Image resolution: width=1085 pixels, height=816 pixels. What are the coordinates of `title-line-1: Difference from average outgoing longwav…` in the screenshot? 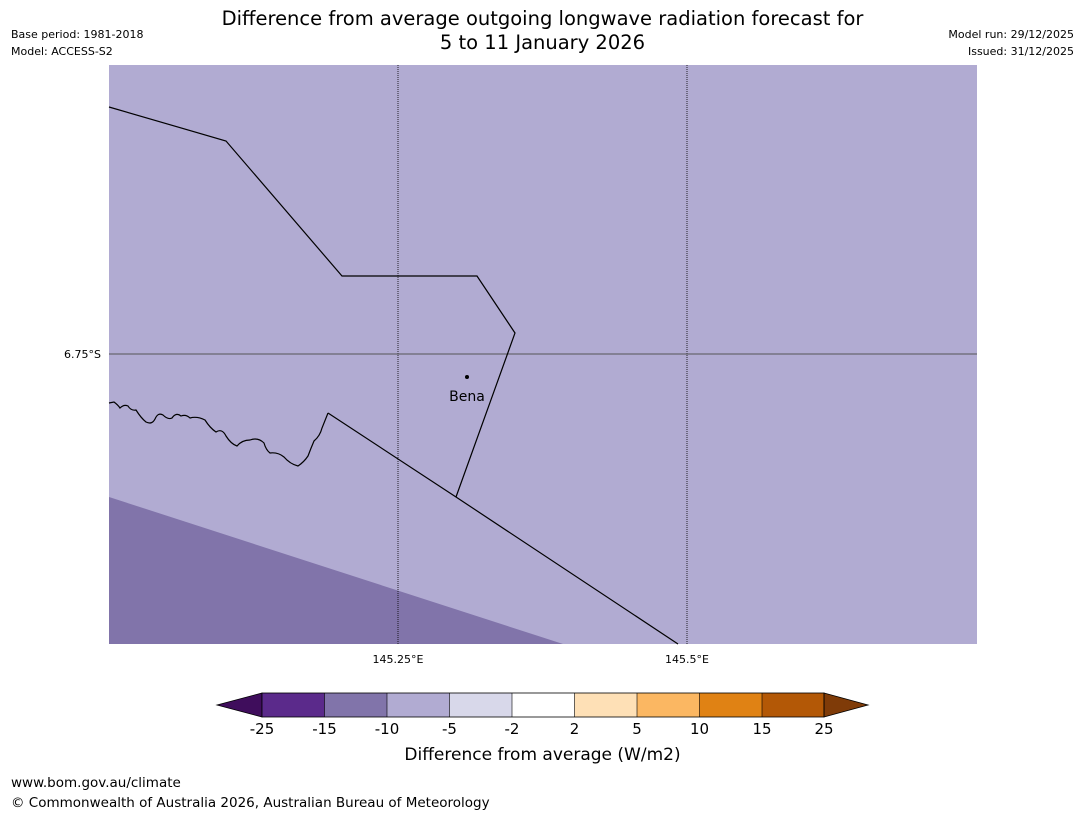 It's located at (542, 18).